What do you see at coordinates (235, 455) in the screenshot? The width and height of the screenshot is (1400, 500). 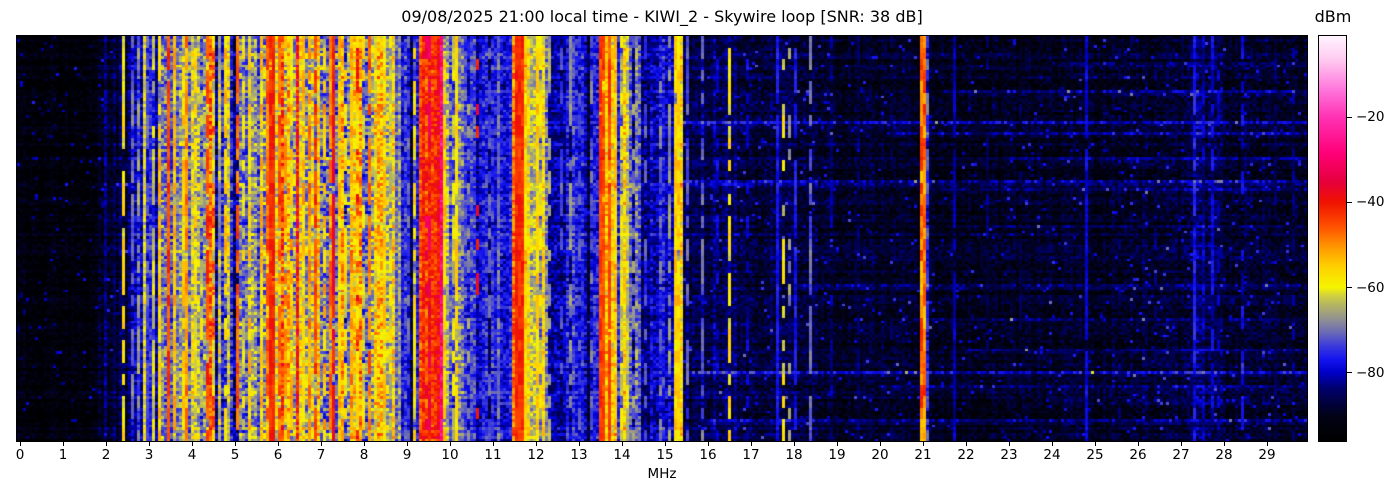 I see `x-tick-label: 5` at bounding box center [235, 455].